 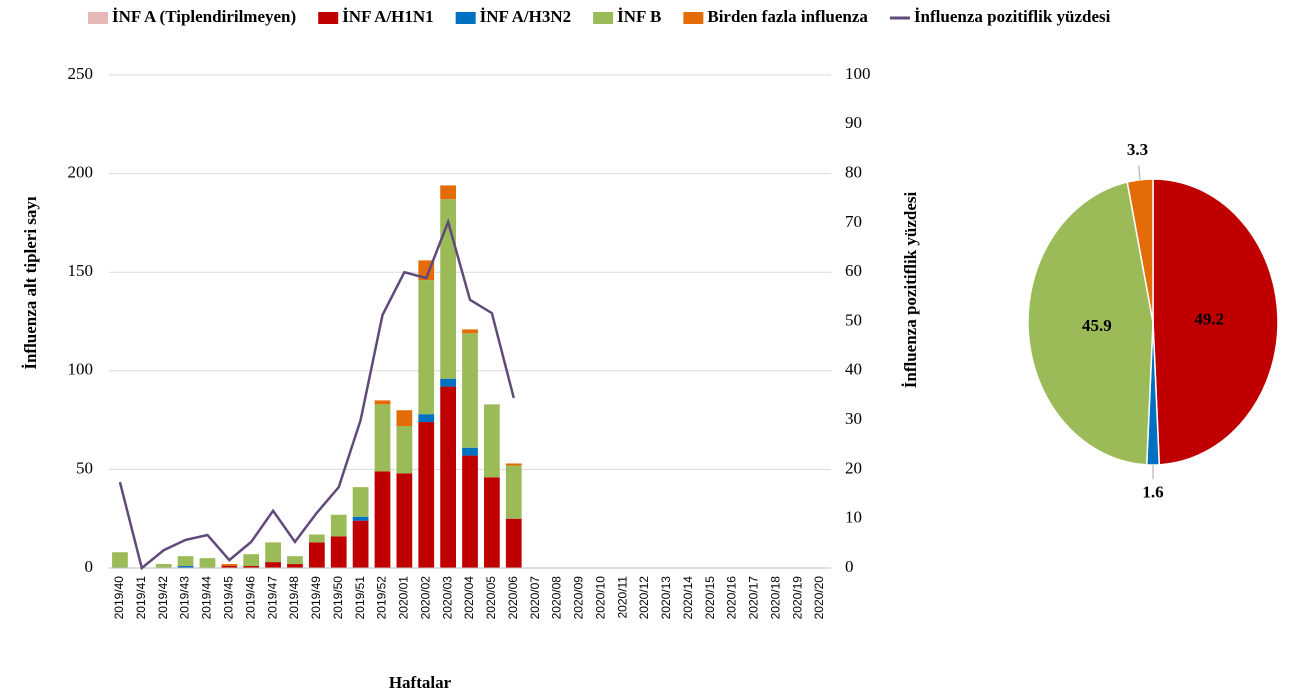 I want to click on x-tick-label: 2019/46, so click(x=250, y=598).